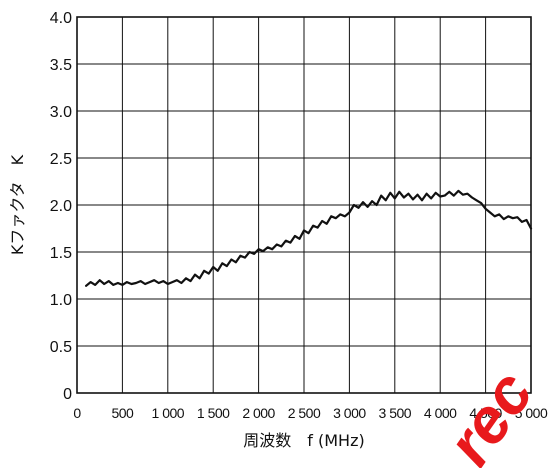 This screenshot has width=551, height=468. I want to click on x-tick-label: 3 500, so click(395, 413).